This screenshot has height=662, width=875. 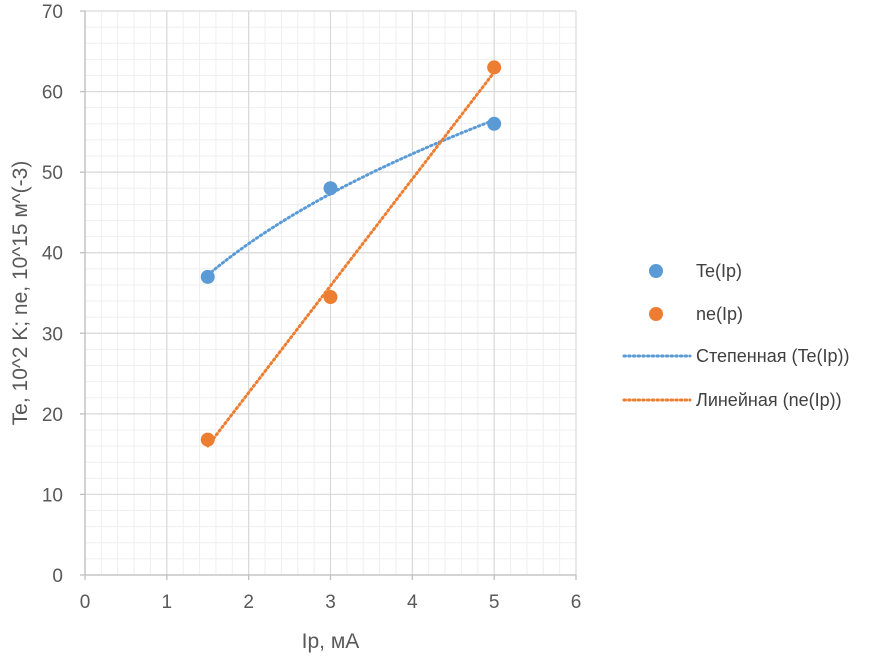 I want to click on y-tick-label: 30, so click(x=52, y=334).